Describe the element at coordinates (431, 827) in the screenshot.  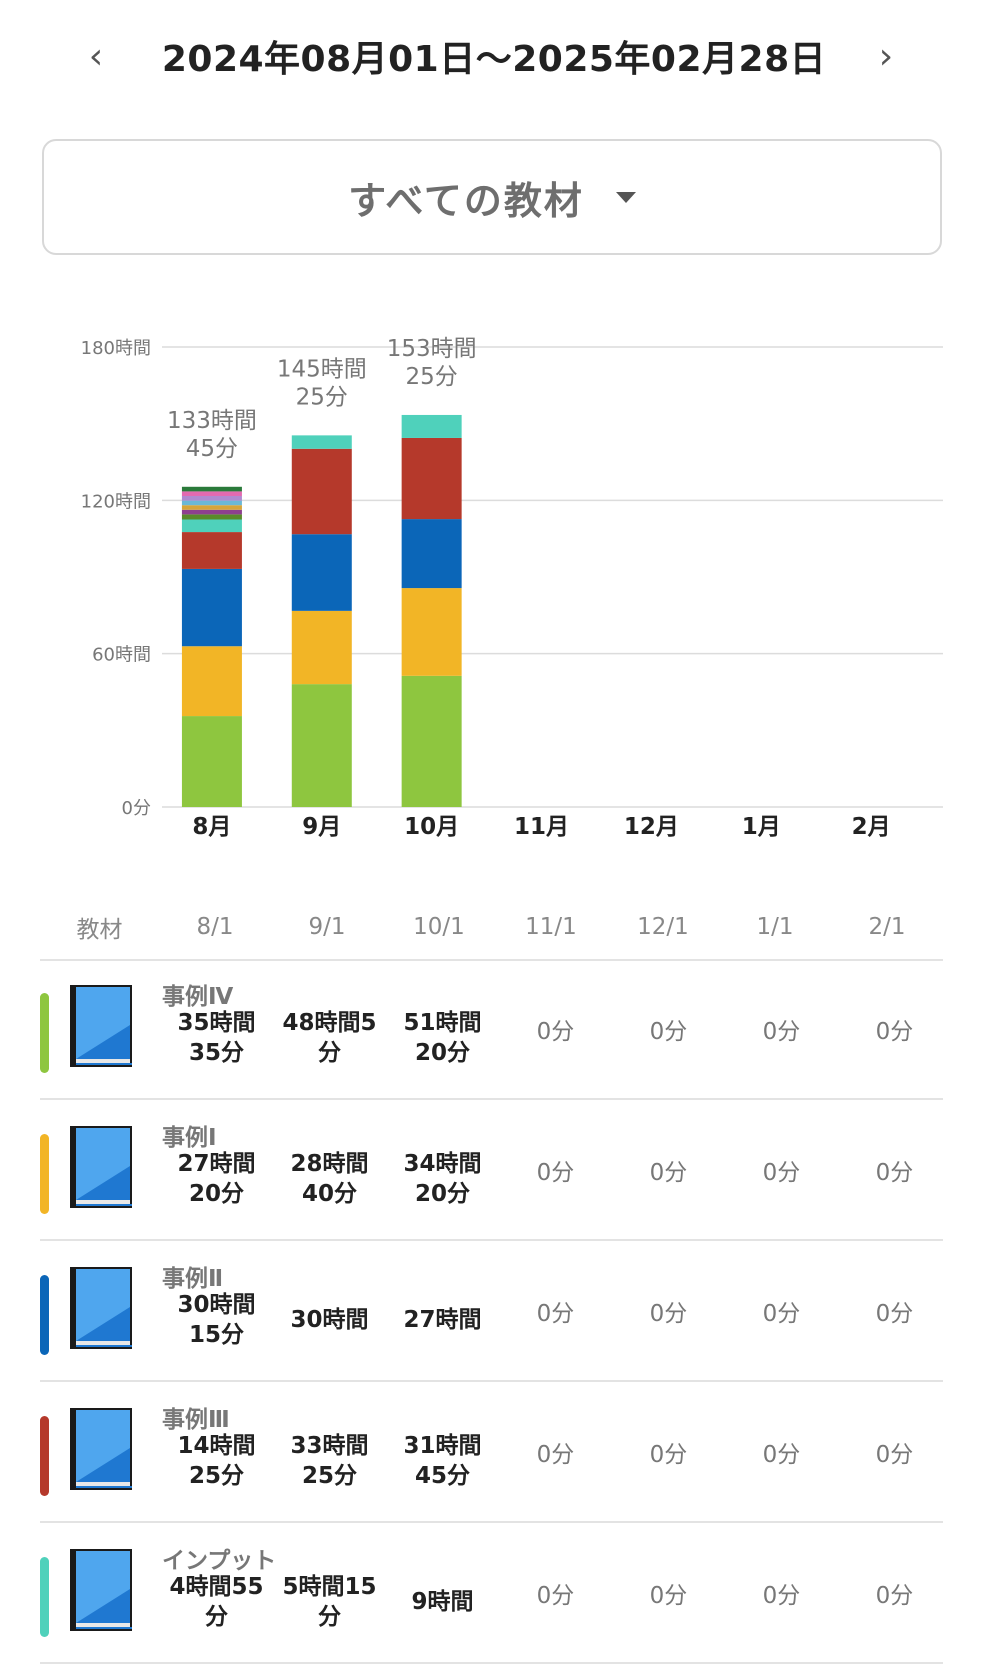
I see `x-tick-label: 10月` at that location.